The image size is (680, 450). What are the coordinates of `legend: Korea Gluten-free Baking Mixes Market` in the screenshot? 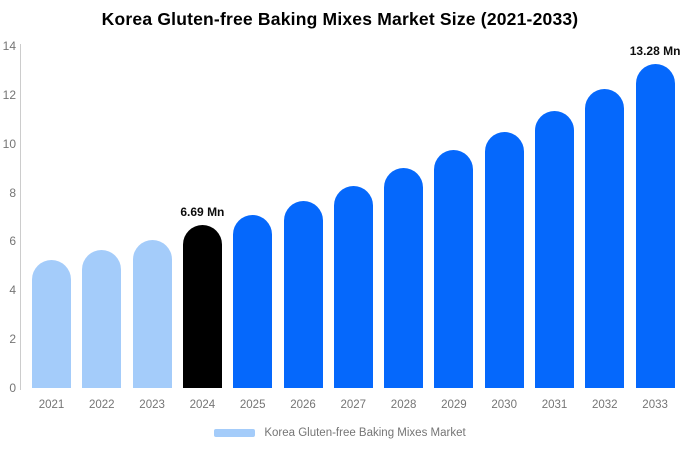 It's located at (340, 433).